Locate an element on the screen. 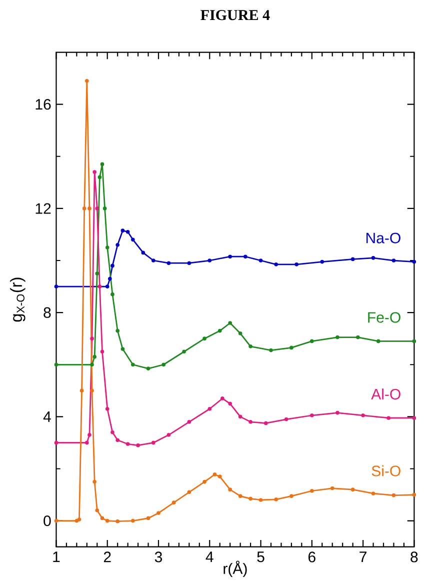 This screenshot has width=428, height=587. y-tick-label: 8 is located at coordinates (47, 312).